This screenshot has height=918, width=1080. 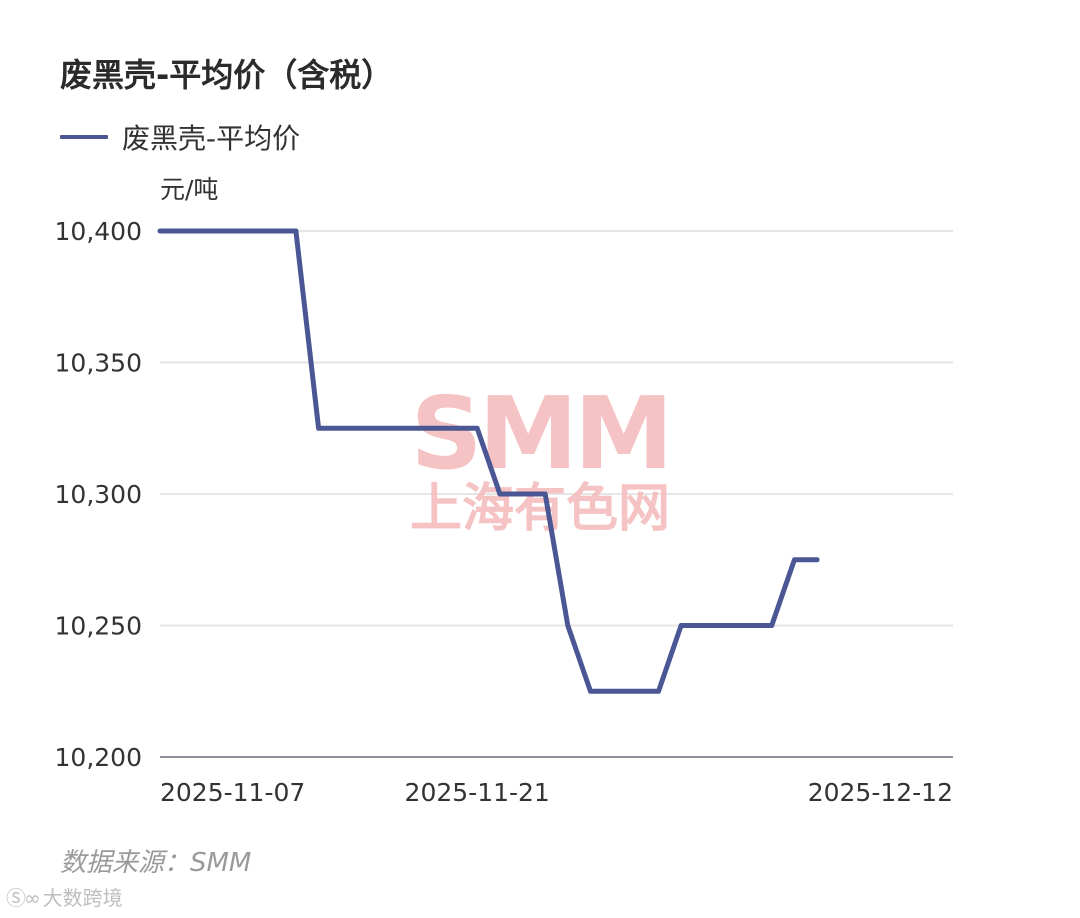 I want to click on legend: 废黑壳-平均价, so click(x=180, y=137).